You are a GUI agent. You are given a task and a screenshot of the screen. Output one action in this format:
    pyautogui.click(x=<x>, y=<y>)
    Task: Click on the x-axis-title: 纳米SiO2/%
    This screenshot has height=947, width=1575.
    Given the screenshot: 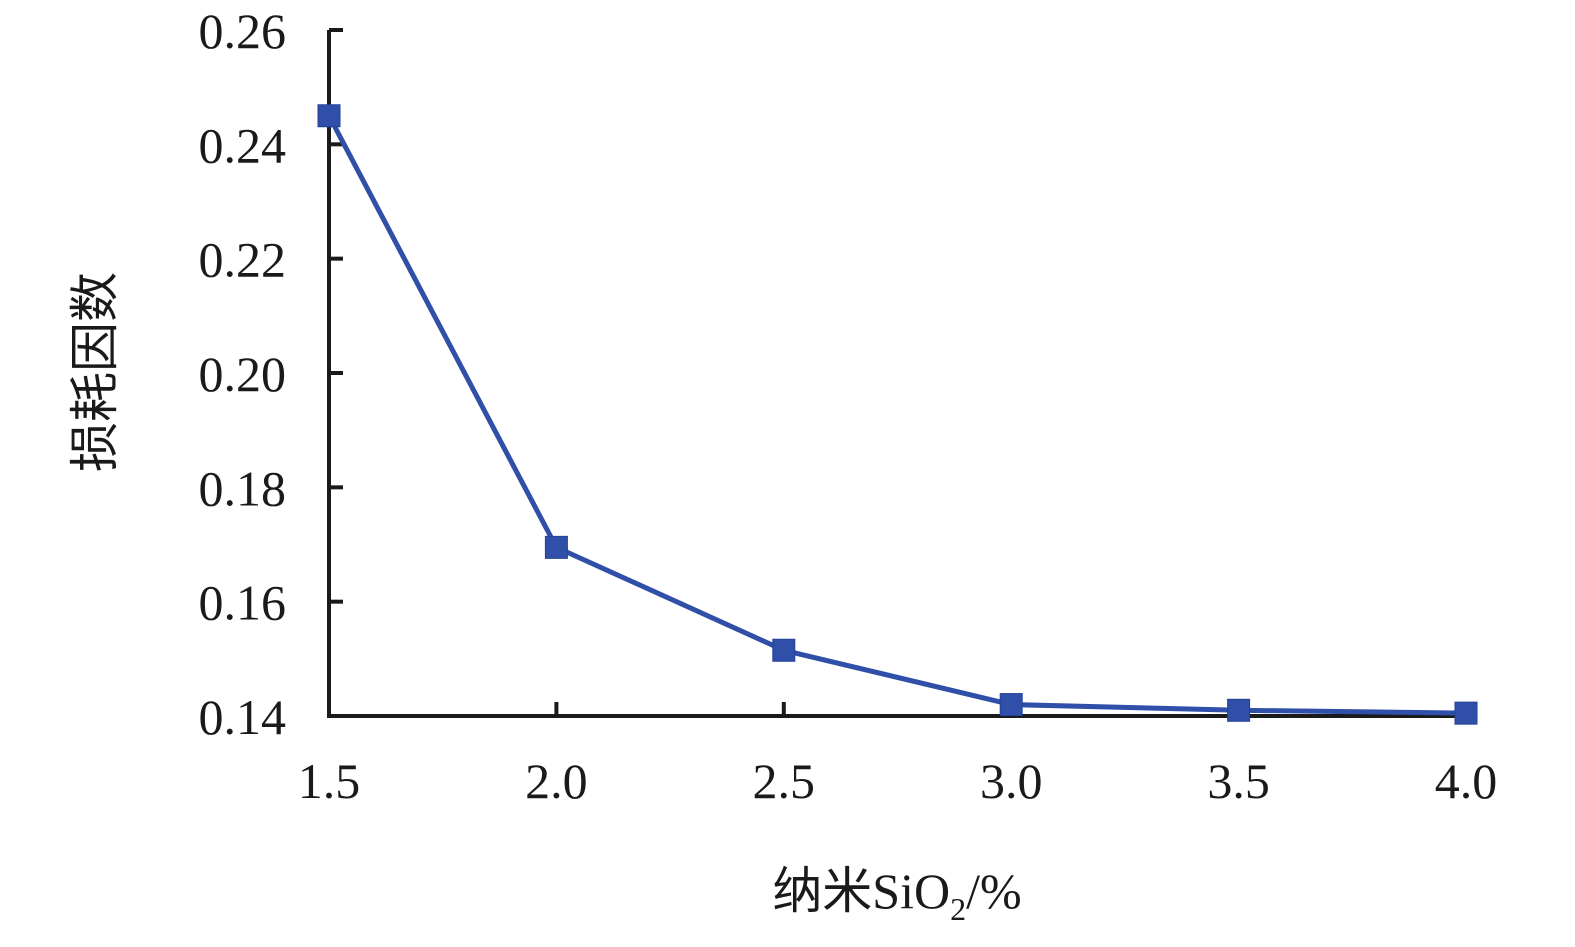 What is the action you would take?
    pyautogui.click(x=896, y=895)
    